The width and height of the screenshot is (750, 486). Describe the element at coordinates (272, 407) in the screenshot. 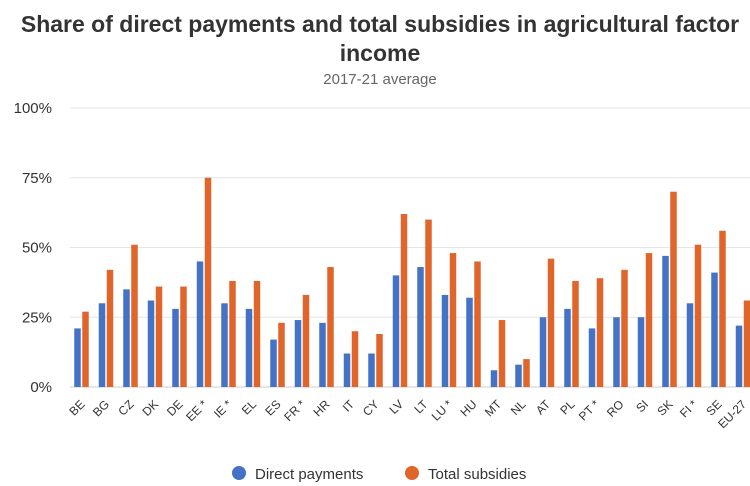

I see `x-tick-label: ES` at that location.